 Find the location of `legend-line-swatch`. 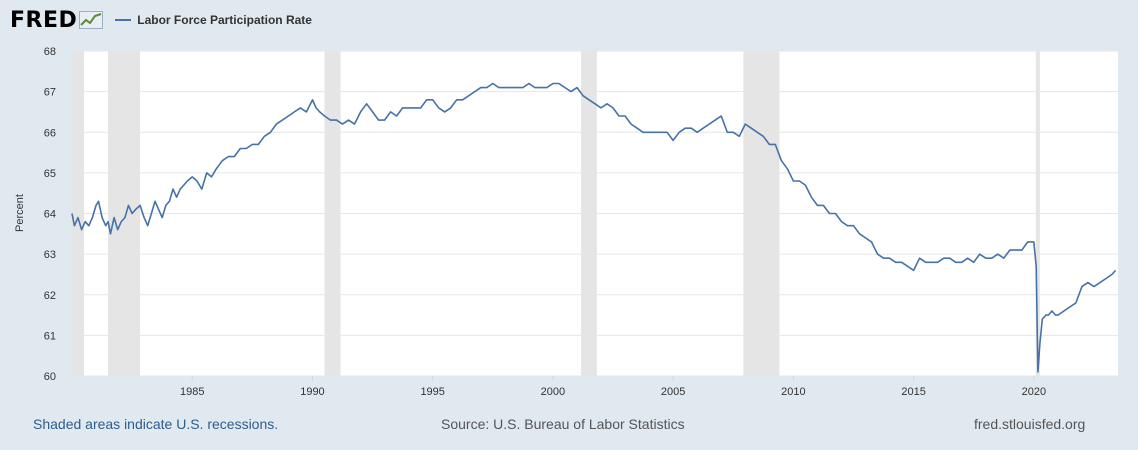

legend-line-swatch is located at coordinates (123, 20).